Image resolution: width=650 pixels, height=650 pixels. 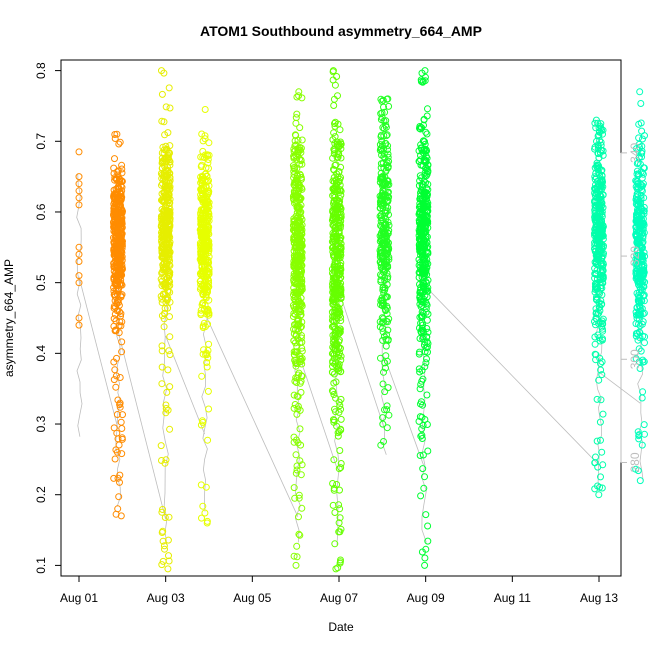 What do you see at coordinates (41, 494) in the screenshot?
I see `y-tick-label: 0.2` at bounding box center [41, 494].